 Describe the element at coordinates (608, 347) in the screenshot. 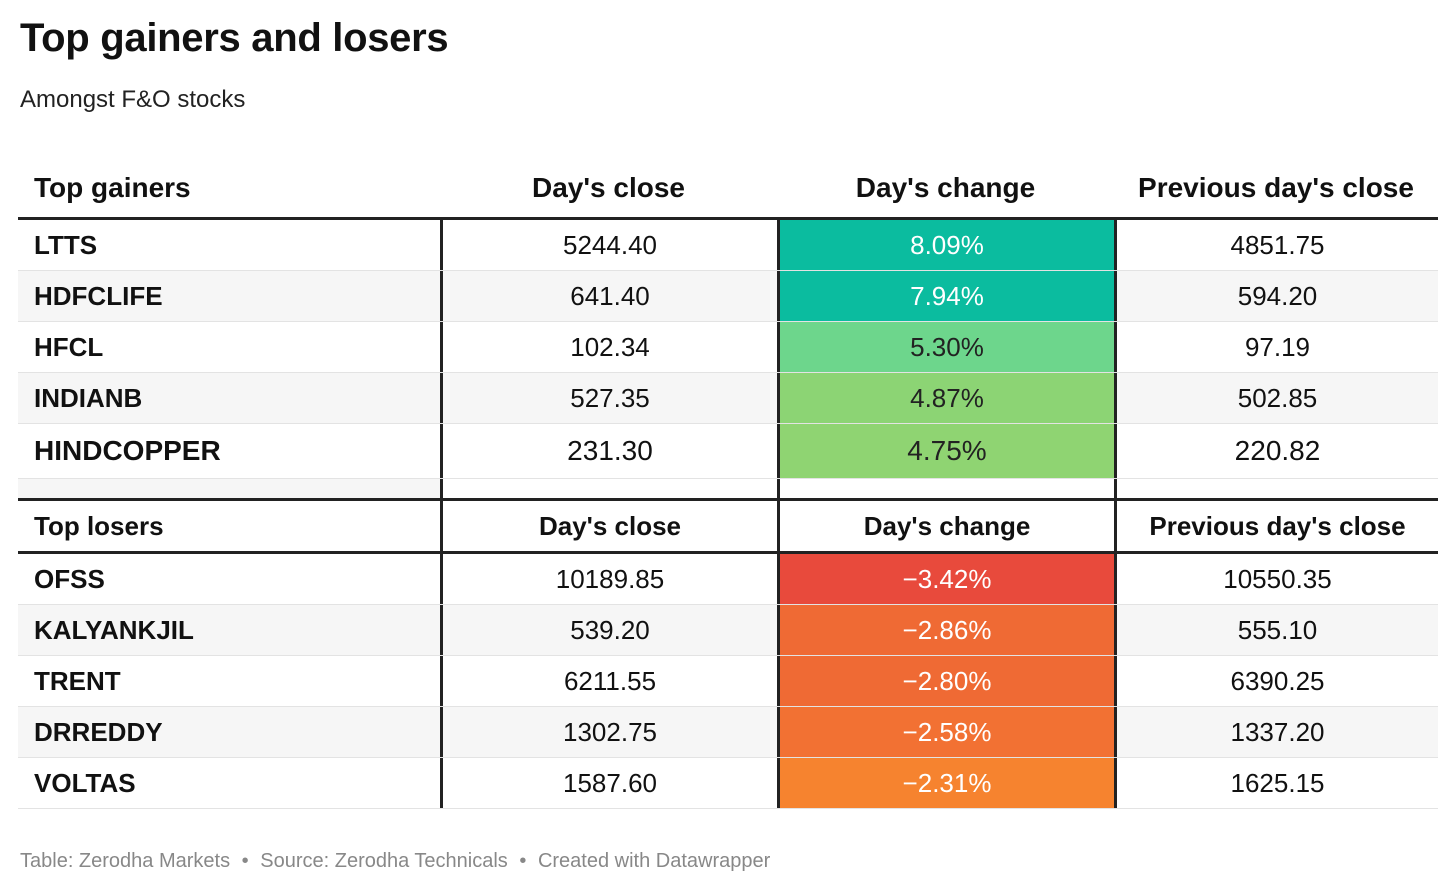

I see `days-close-cell: 102.34` at that location.